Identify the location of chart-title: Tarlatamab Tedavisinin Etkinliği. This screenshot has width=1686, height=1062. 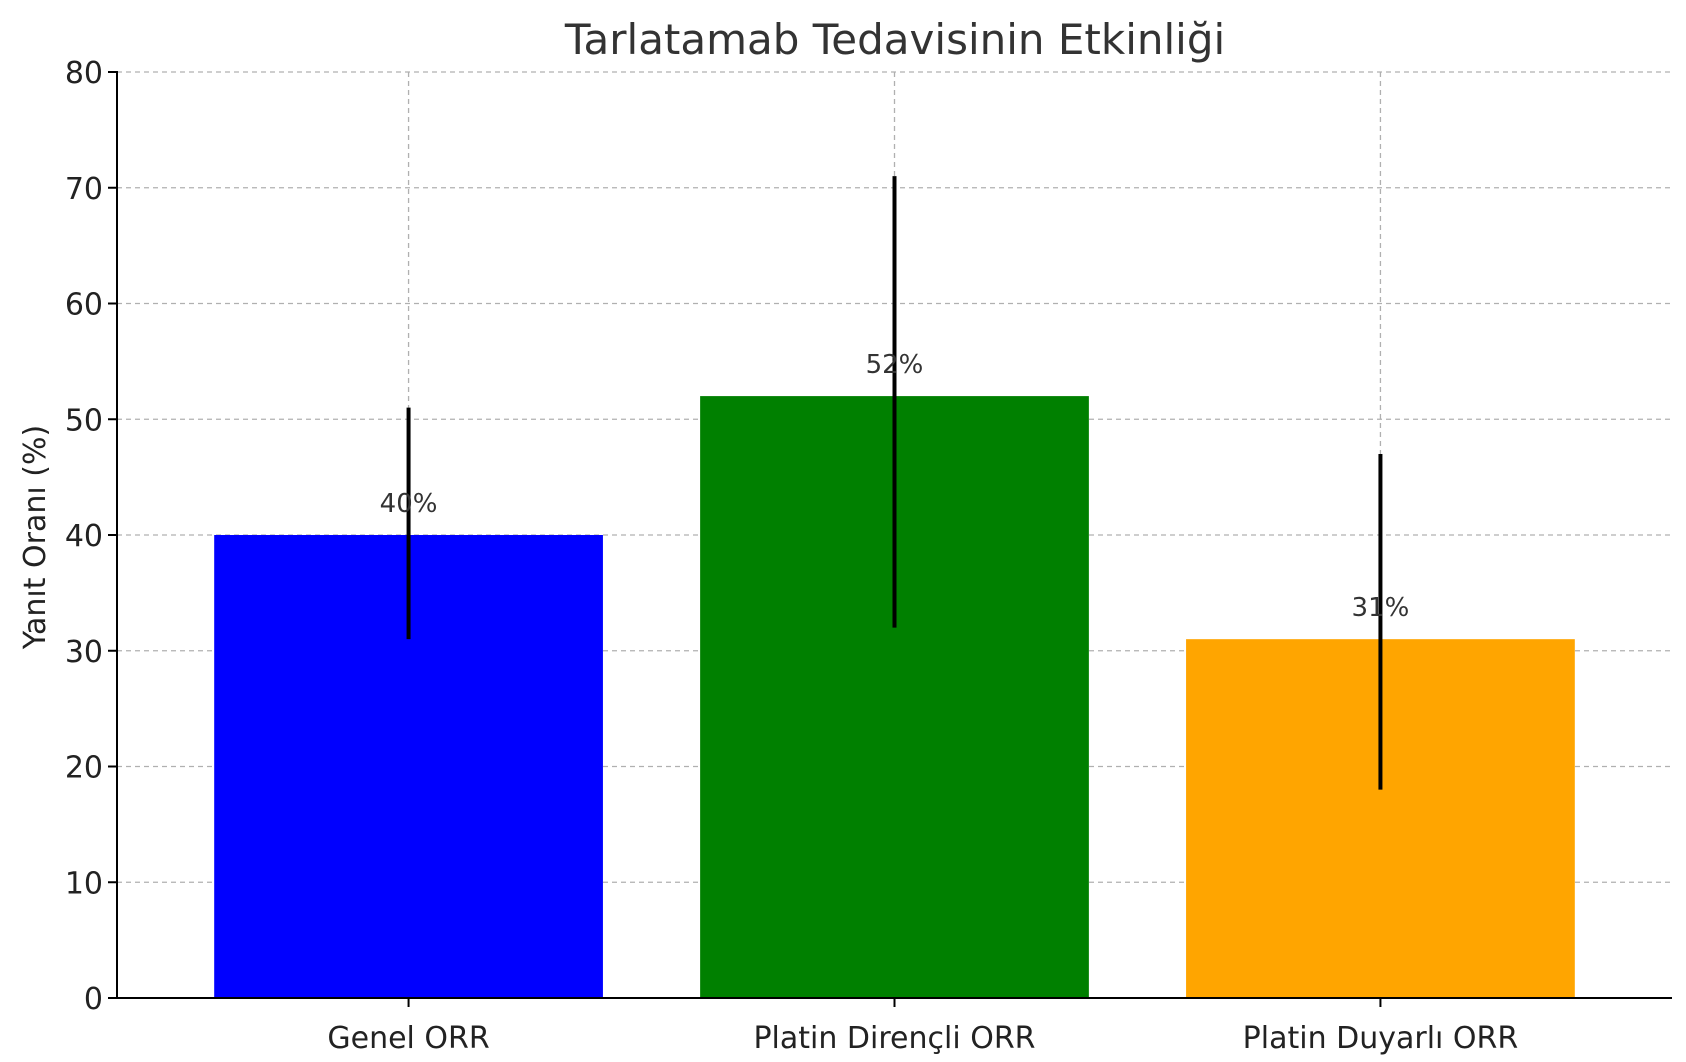
(894, 39).